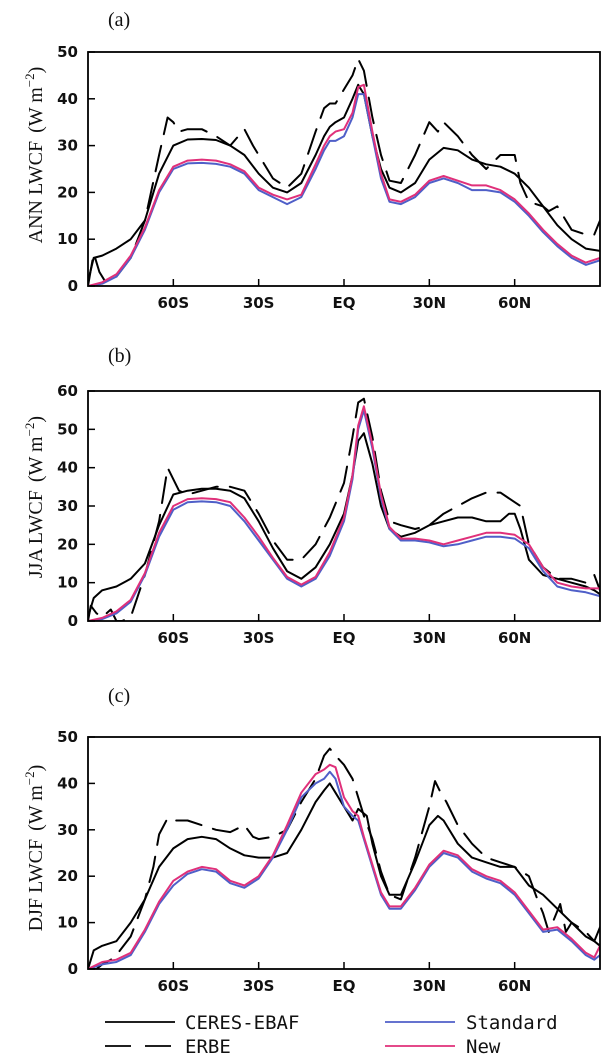  Describe the element at coordinates (67, 192) in the screenshot. I see `panel-a-ytick-label: 20` at that location.